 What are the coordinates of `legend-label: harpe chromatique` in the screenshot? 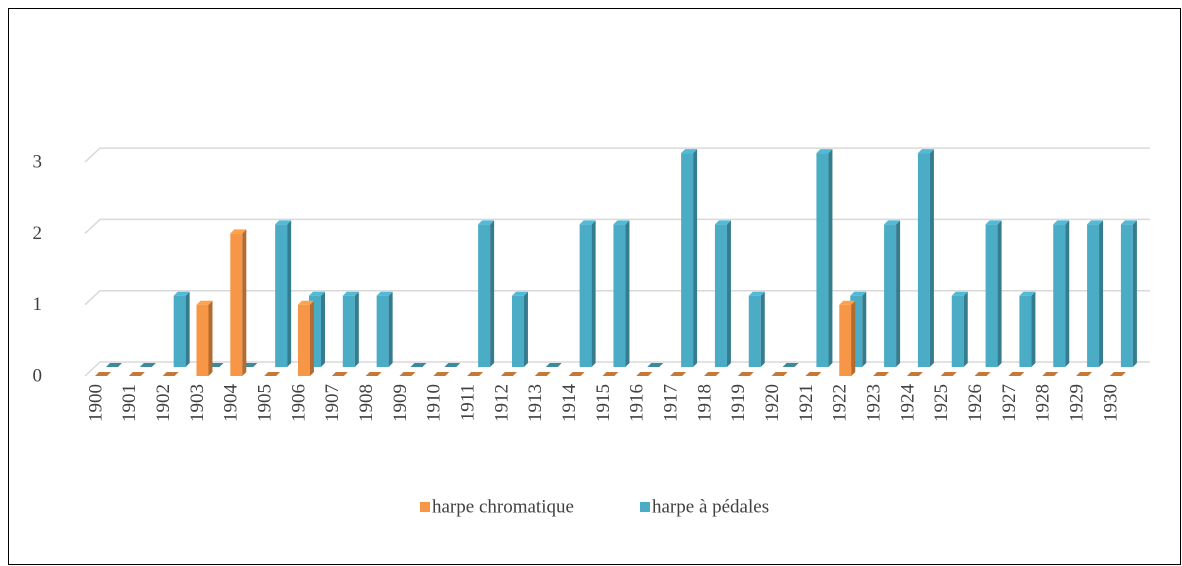 It's located at (503, 506).